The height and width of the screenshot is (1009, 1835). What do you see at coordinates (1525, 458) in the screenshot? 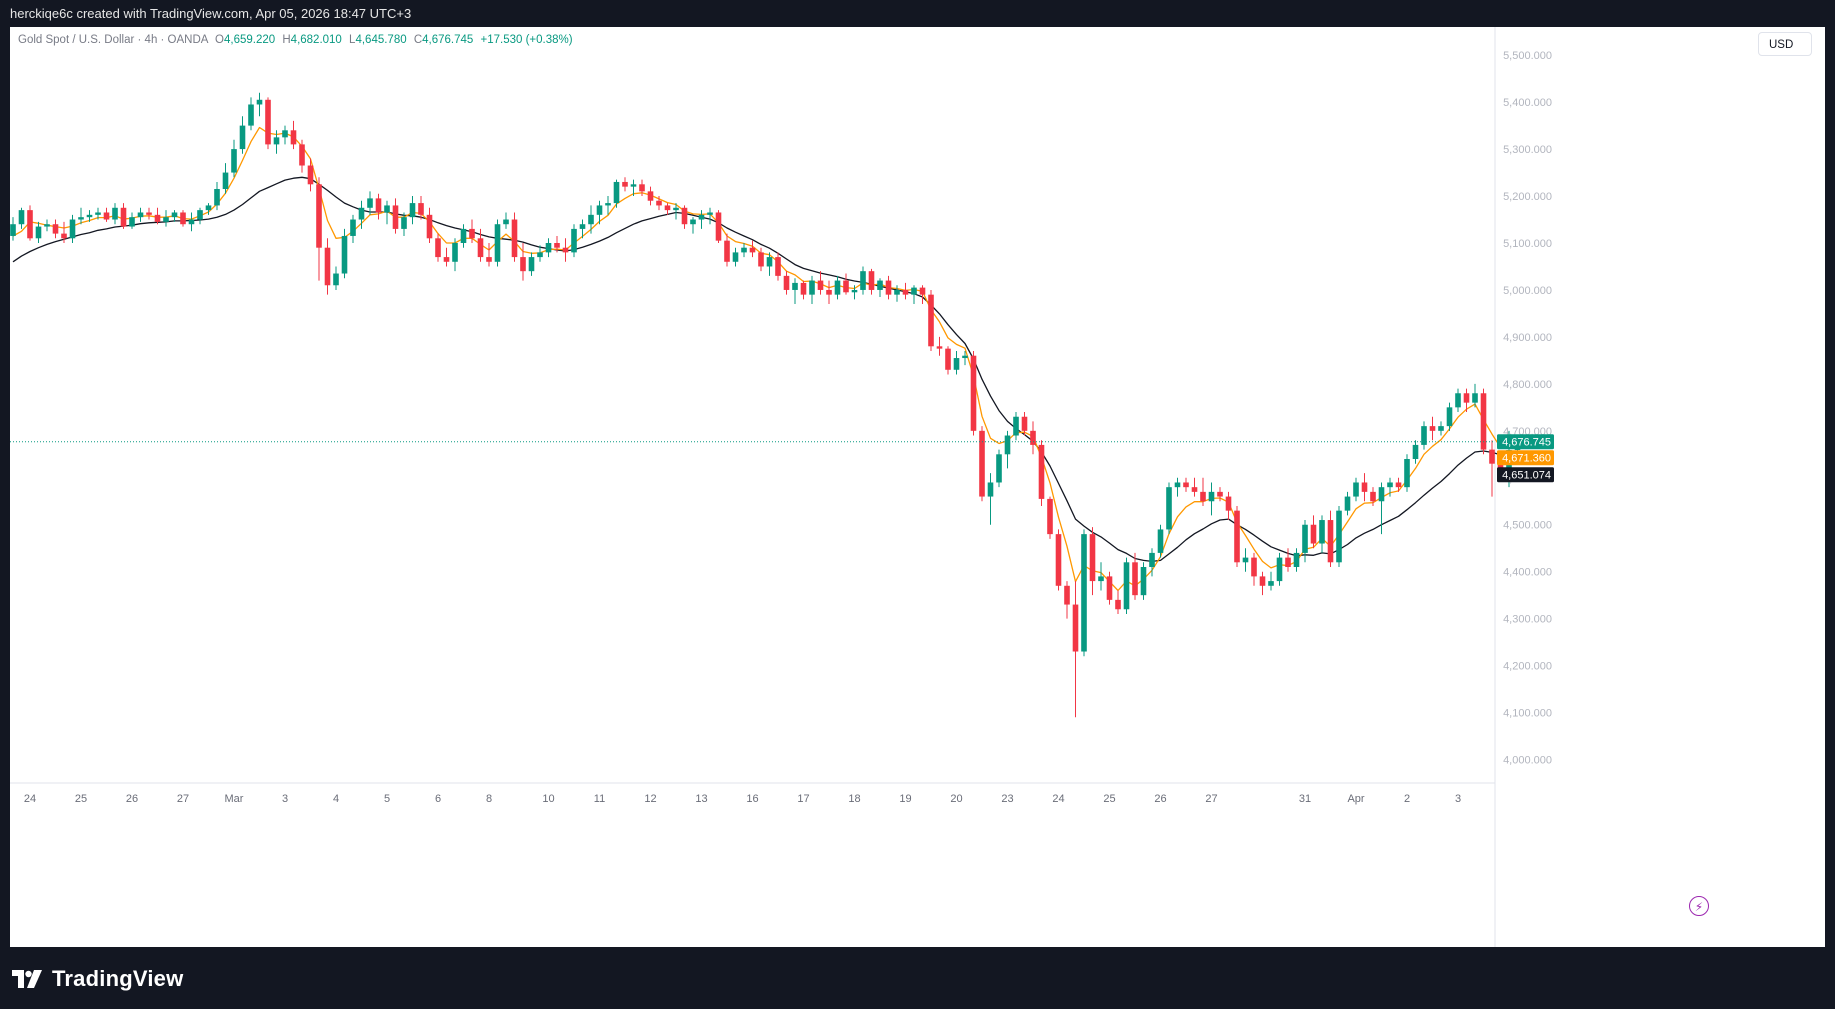
I see `fast-ma-price-tag: 4,671.360` at bounding box center [1525, 458].